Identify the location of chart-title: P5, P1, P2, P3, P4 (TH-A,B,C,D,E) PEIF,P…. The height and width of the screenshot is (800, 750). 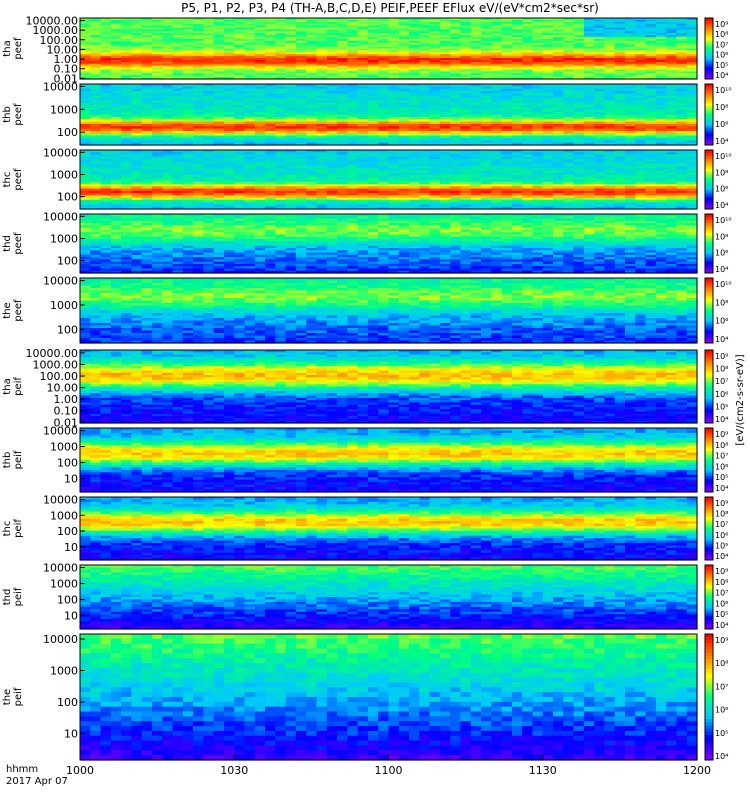
(390, 8).